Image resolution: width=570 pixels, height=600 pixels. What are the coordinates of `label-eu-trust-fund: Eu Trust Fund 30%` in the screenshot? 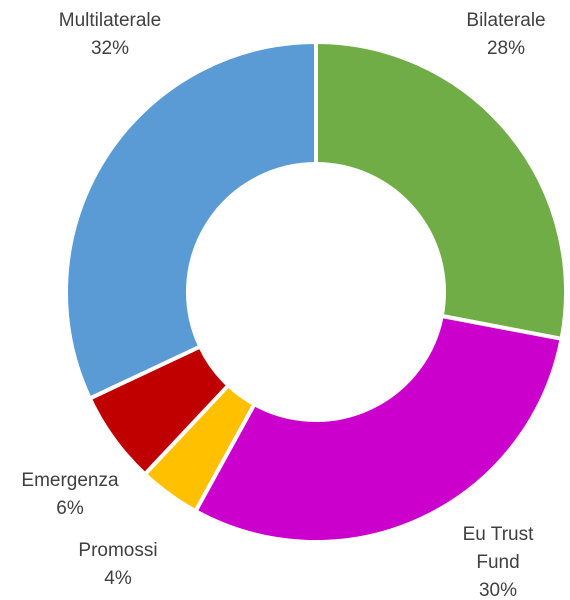 It's located at (498, 562).